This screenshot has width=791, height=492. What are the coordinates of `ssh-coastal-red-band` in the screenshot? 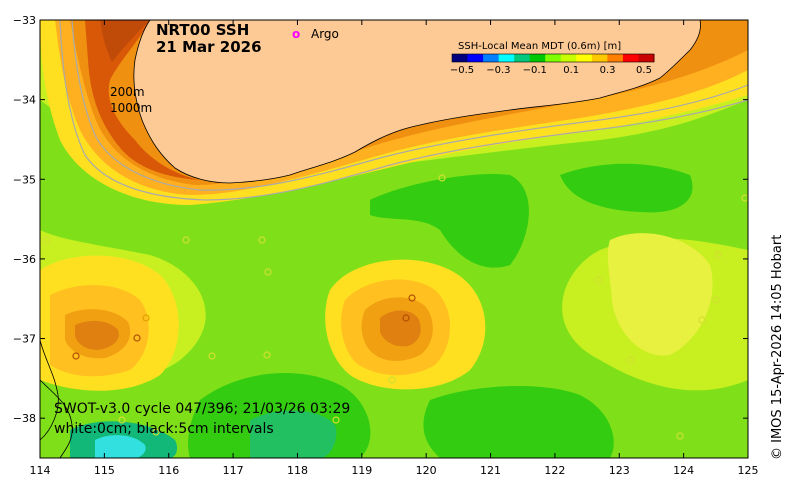 It's located at (142, 100).